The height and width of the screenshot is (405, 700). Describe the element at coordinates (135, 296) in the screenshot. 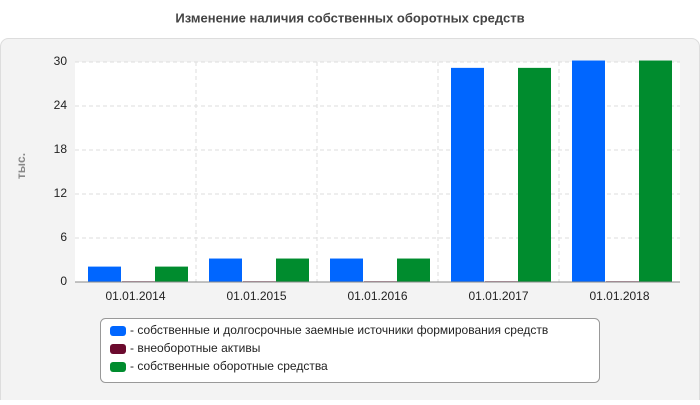

I see `x-tick-label: 01.01.2014` at that location.